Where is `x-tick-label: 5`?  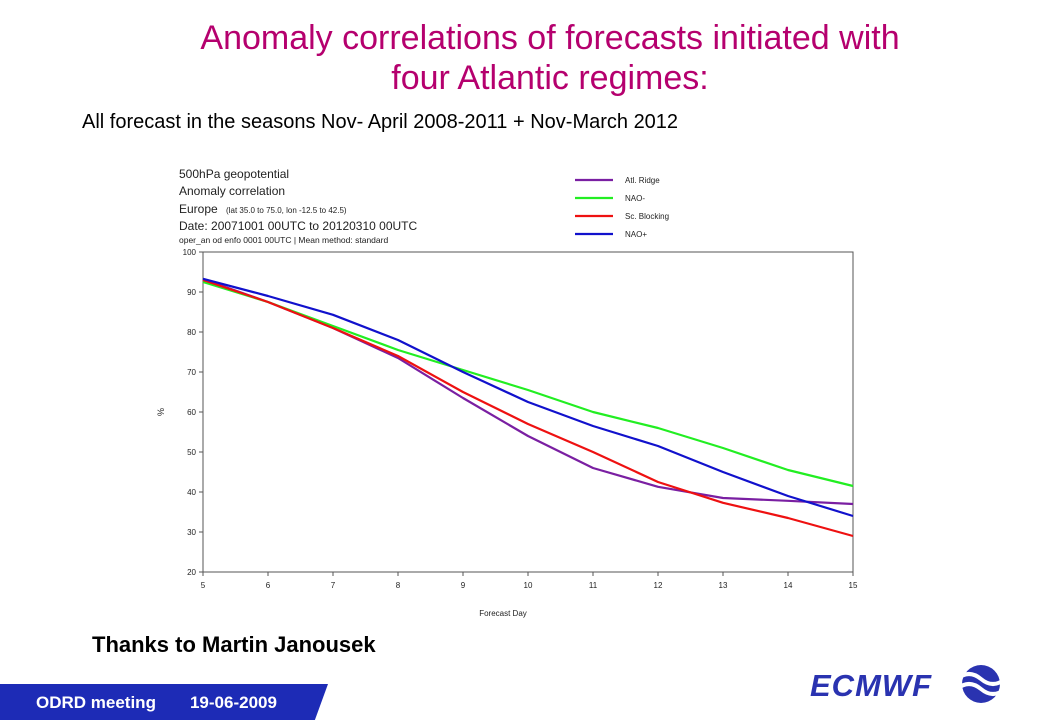 x-tick-label: 5 is located at coordinates (203, 585).